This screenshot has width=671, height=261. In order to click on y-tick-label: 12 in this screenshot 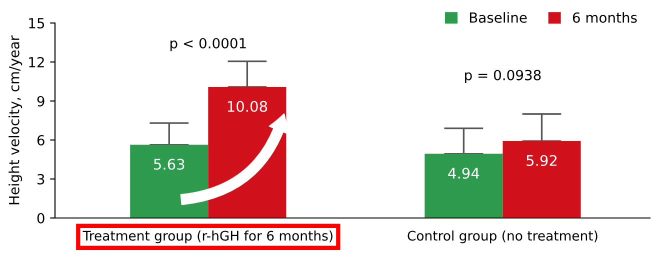, I will do `click(36, 62)`.